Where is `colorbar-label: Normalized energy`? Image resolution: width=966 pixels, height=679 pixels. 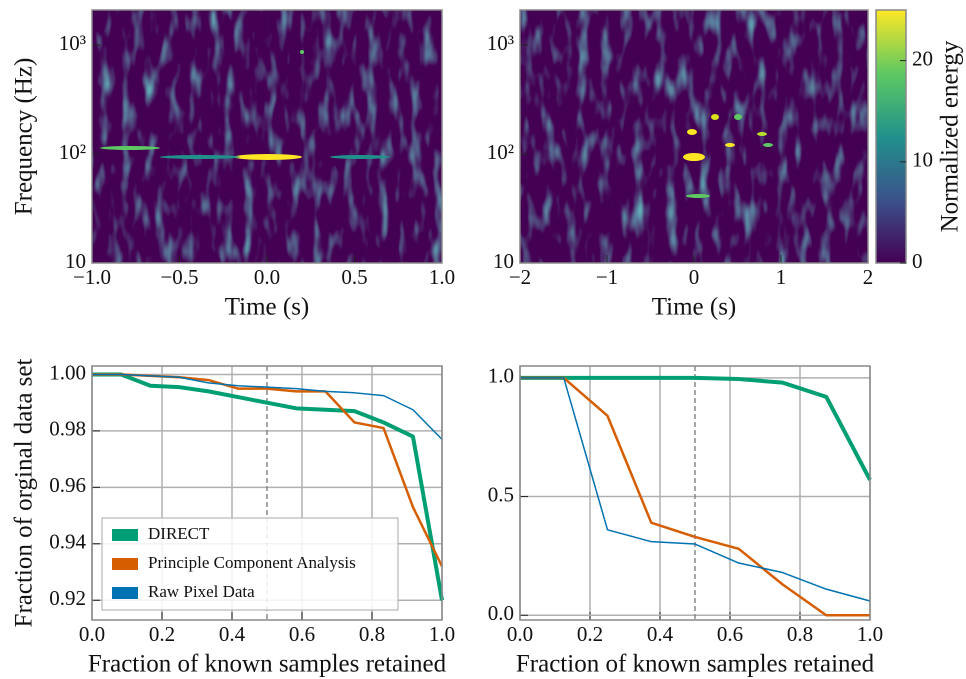
colorbar-label: Normalized energy is located at coordinates (950, 136).